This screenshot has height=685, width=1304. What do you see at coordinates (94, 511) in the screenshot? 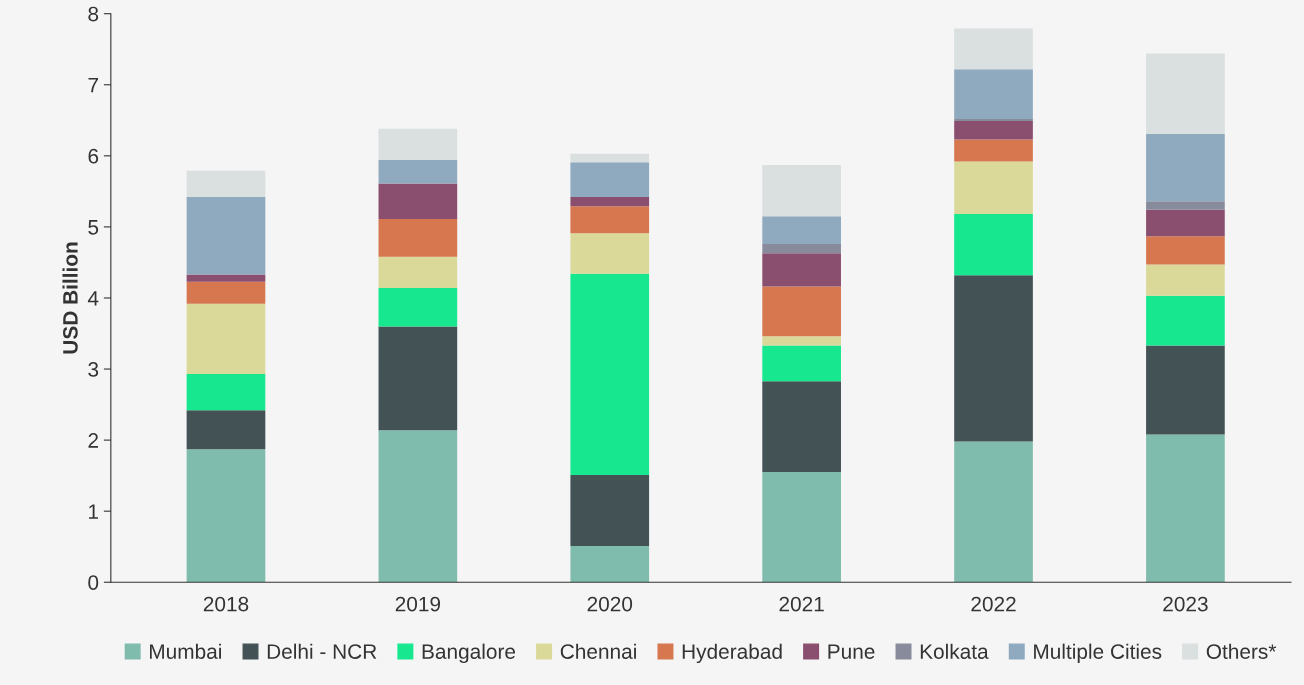
I see `y-tick-label: 1` at bounding box center [94, 511].